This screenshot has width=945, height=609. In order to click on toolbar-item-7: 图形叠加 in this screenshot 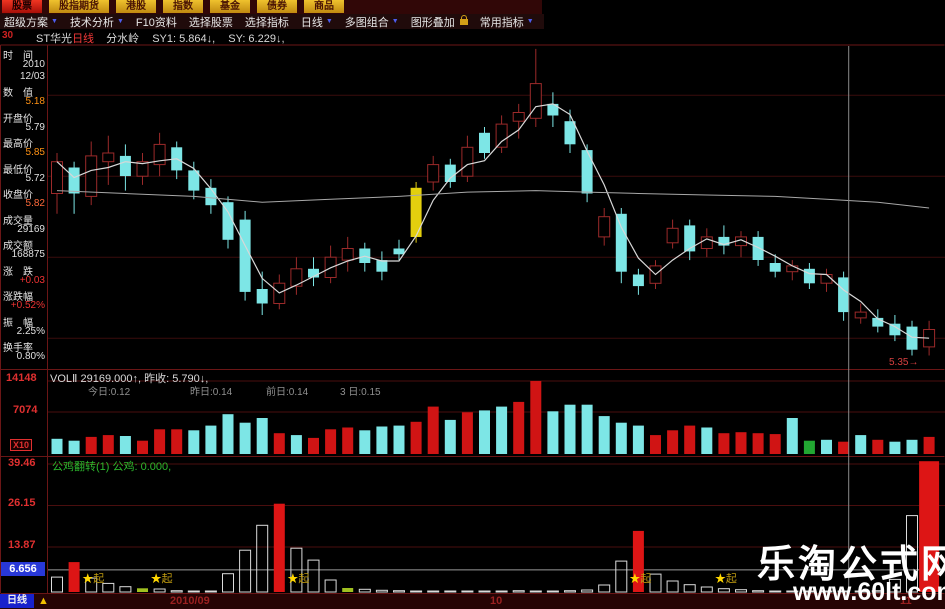, I will do `click(439, 22)`.